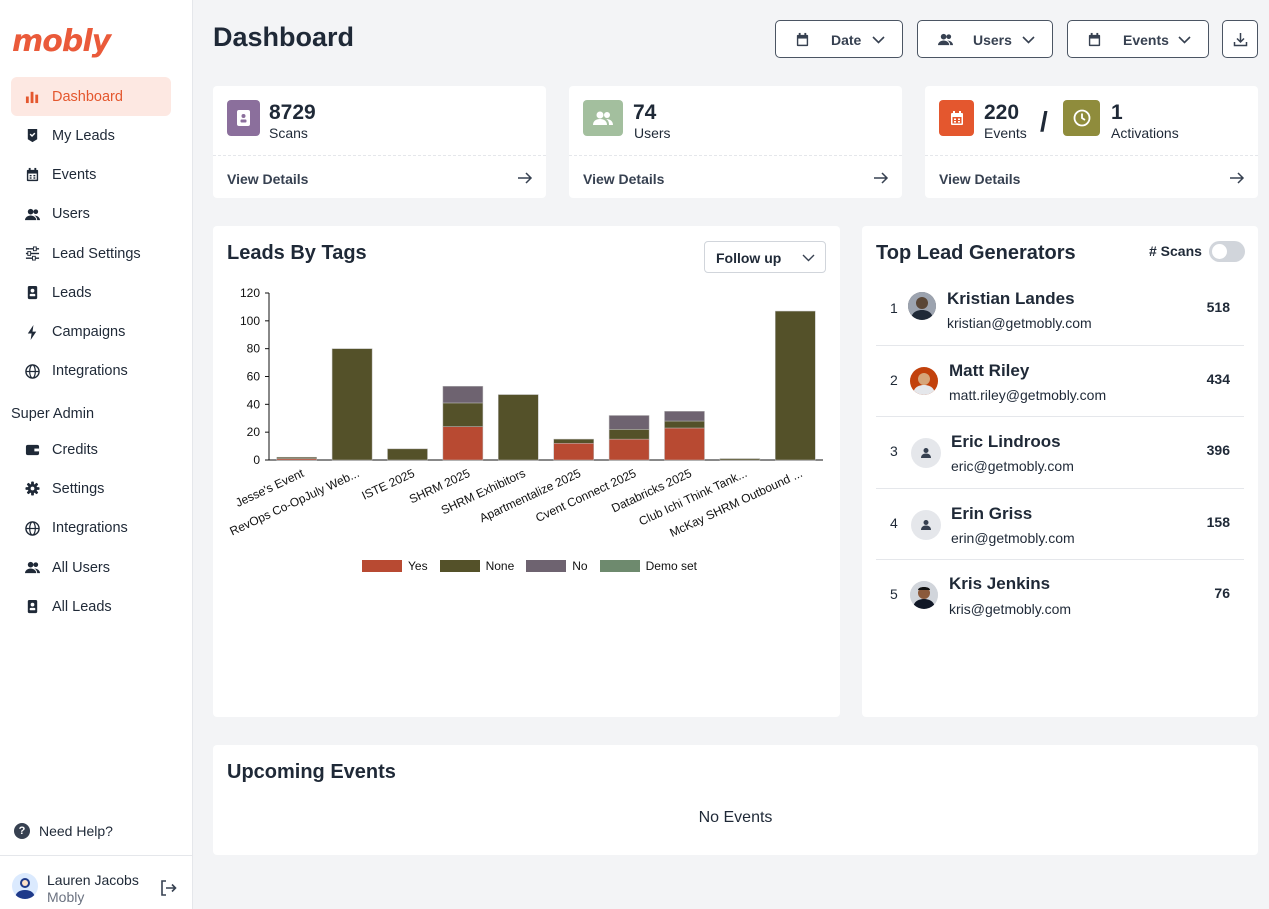 Image resolution: width=1269 pixels, height=909 pixels. I want to click on rank: 3, so click(894, 451).